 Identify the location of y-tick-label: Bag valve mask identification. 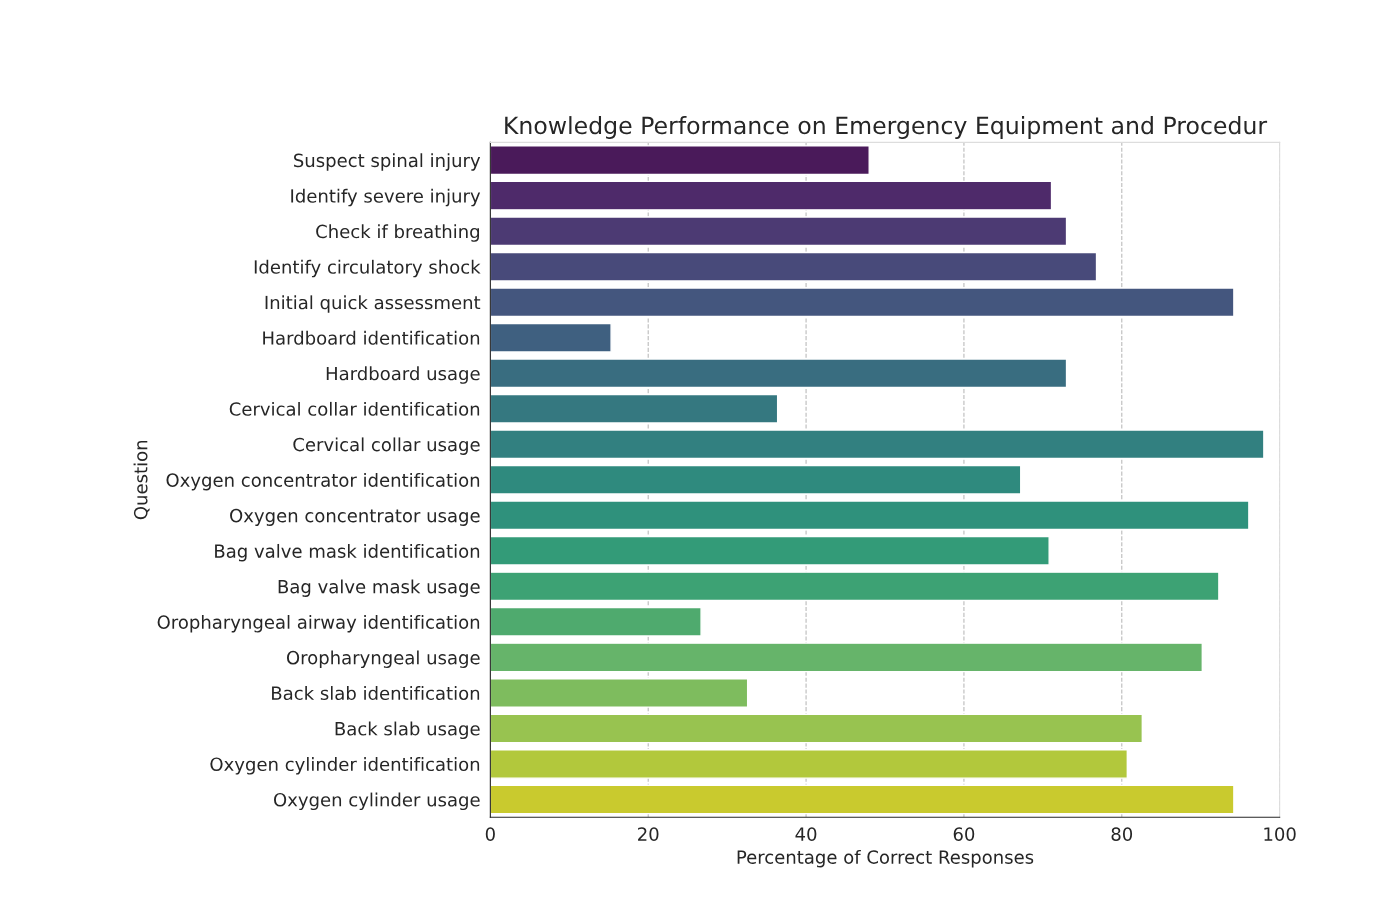
(347, 552).